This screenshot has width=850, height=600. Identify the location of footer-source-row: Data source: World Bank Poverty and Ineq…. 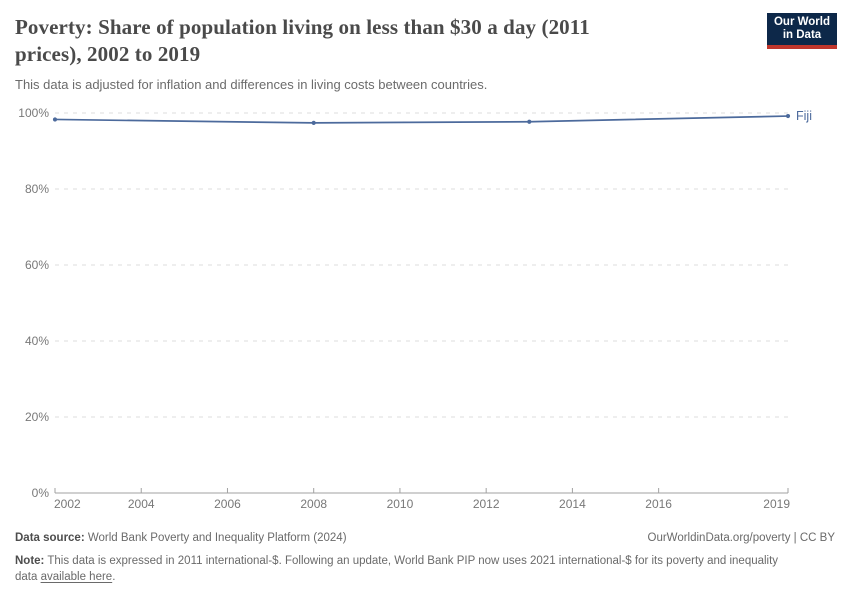
(425, 538).